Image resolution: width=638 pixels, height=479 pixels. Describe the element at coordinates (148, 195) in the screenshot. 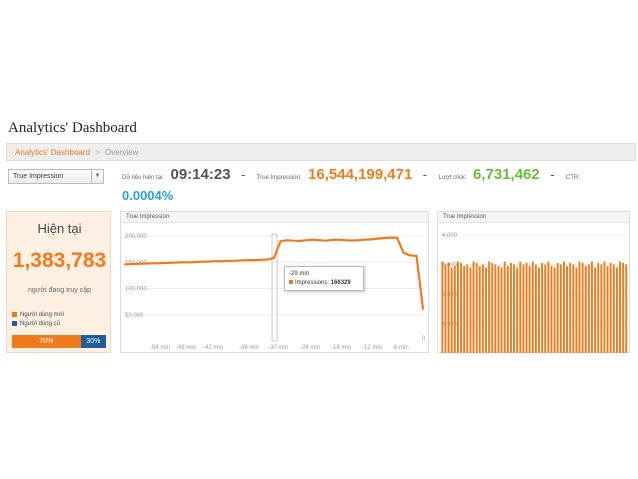

I see `ctr-value: 0.0004%` at that location.